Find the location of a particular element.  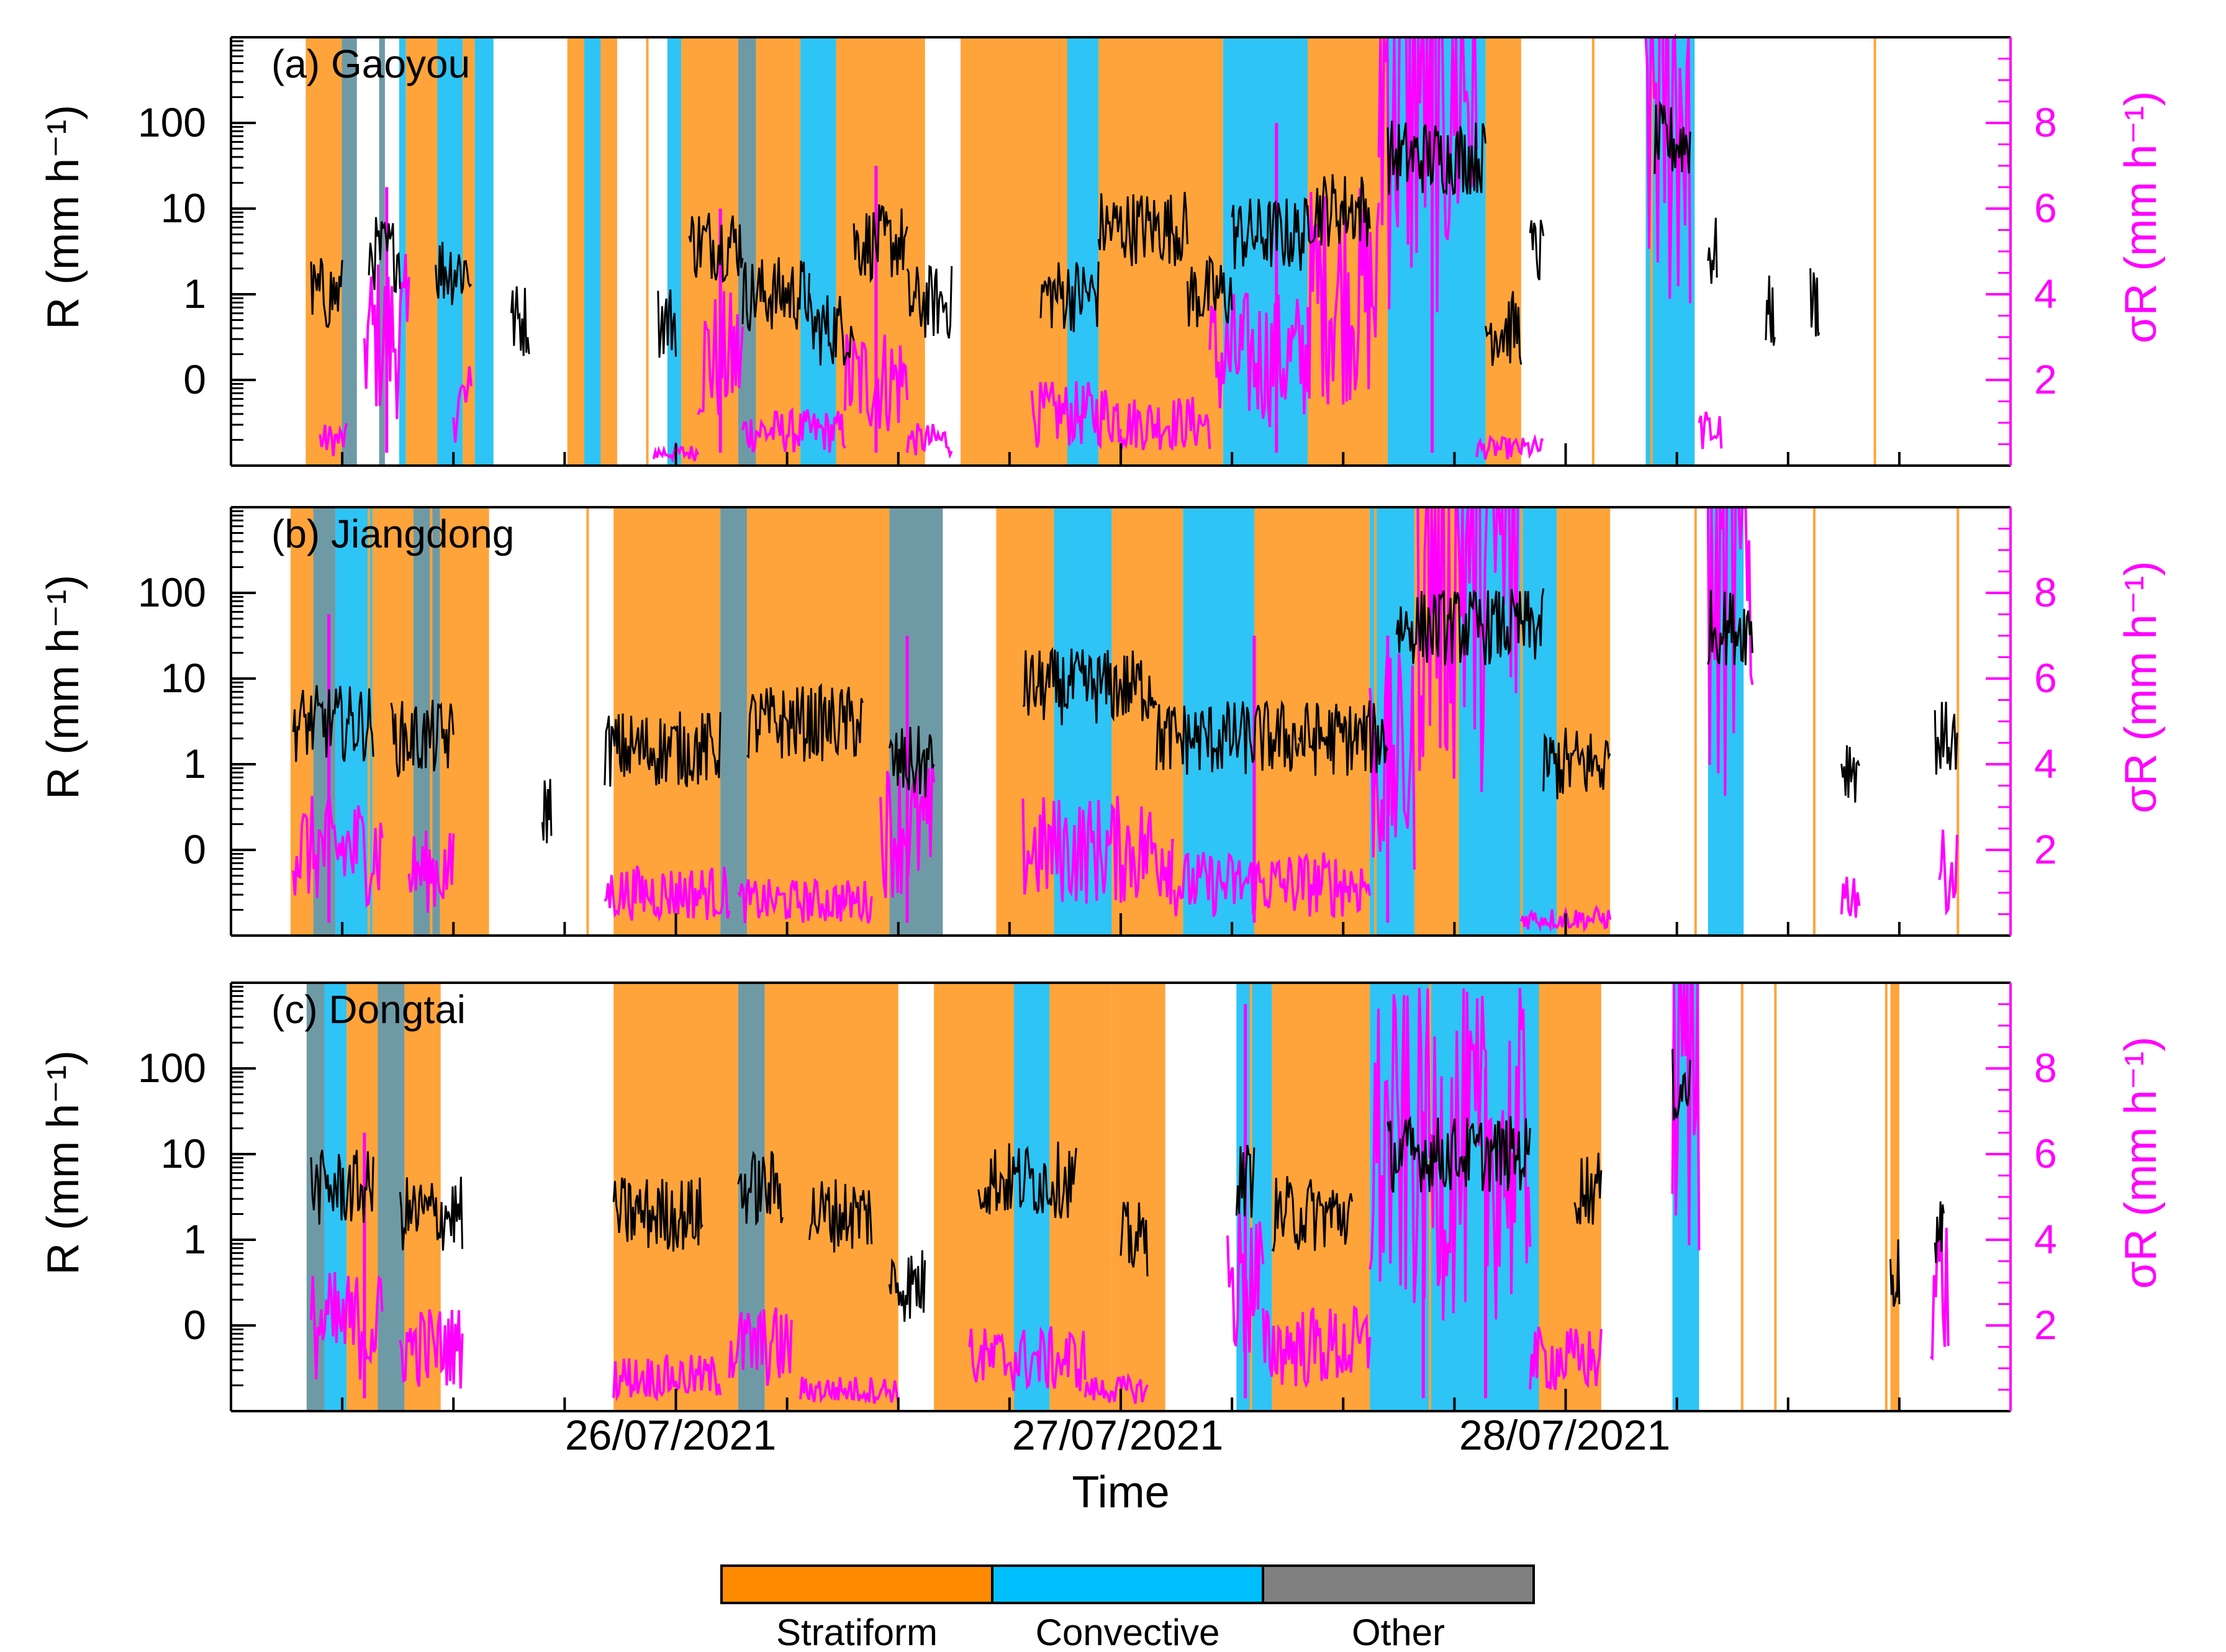

x-tick-label: 28/07/2021 is located at coordinates (1564, 1436).